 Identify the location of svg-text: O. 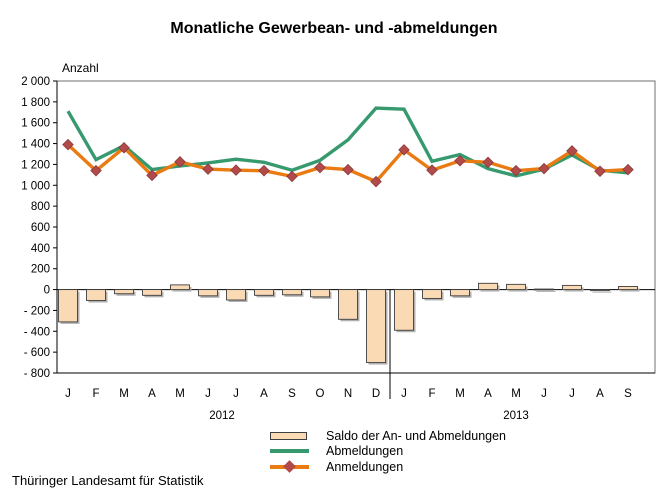
(320, 394).